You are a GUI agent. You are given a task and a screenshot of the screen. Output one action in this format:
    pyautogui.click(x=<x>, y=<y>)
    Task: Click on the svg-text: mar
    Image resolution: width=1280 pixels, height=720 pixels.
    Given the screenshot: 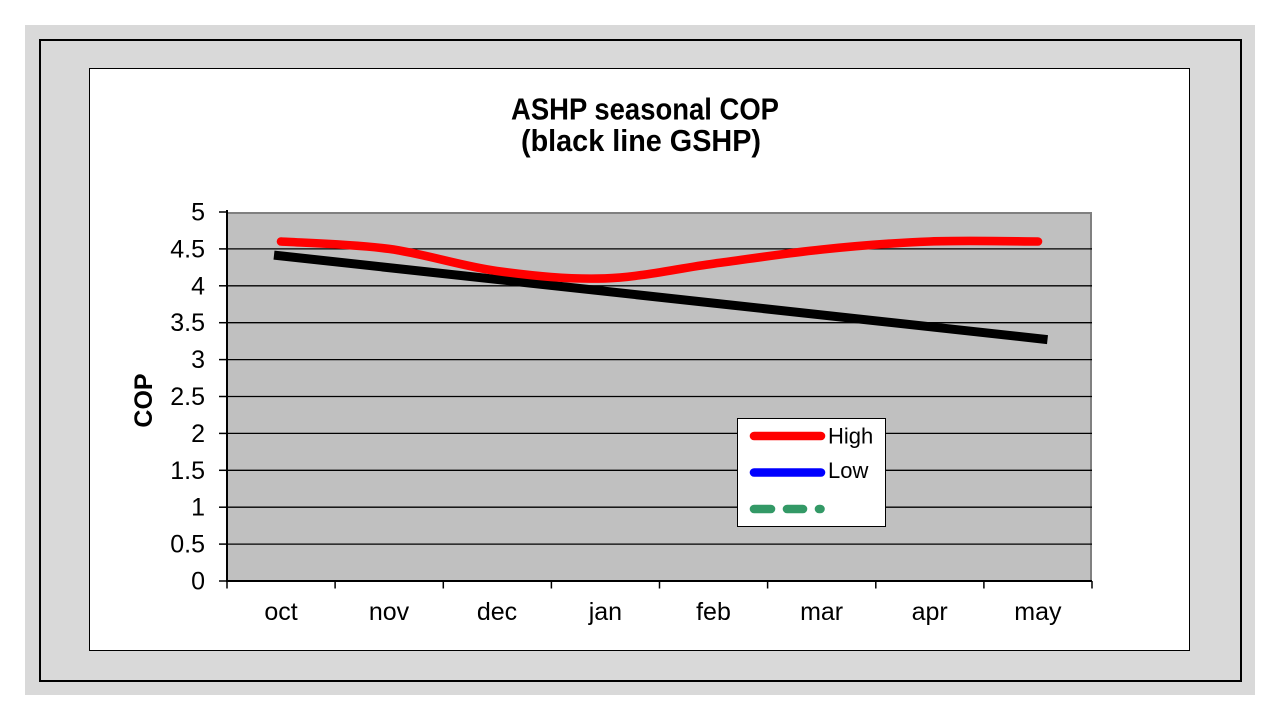 What is the action you would take?
    pyautogui.click(x=821, y=612)
    